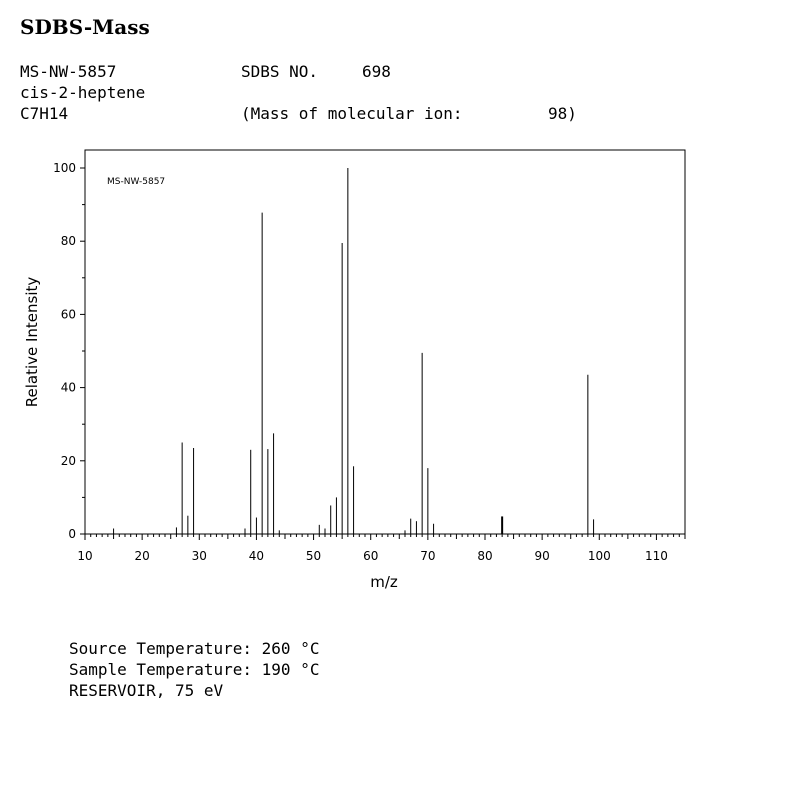 The height and width of the screenshot is (794, 794). I want to click on plot-annotation: MS-NW-5857, so click(136, 182).